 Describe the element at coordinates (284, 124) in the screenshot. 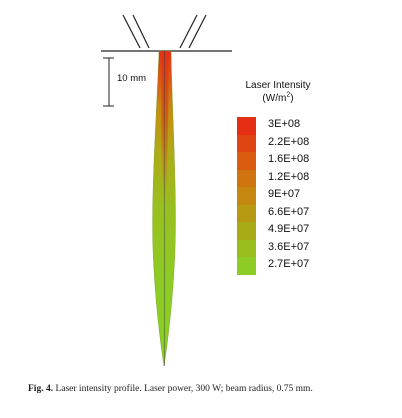

I see `legend-label: 3E+08` at that location.